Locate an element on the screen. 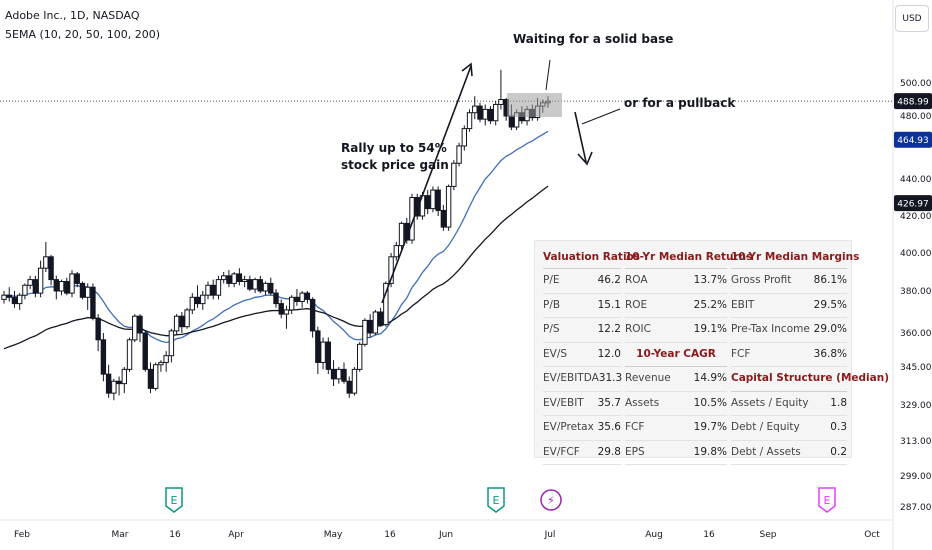 The image size is (932, 550). row-label: Debt / Equity is located at coordinates (765, 427).